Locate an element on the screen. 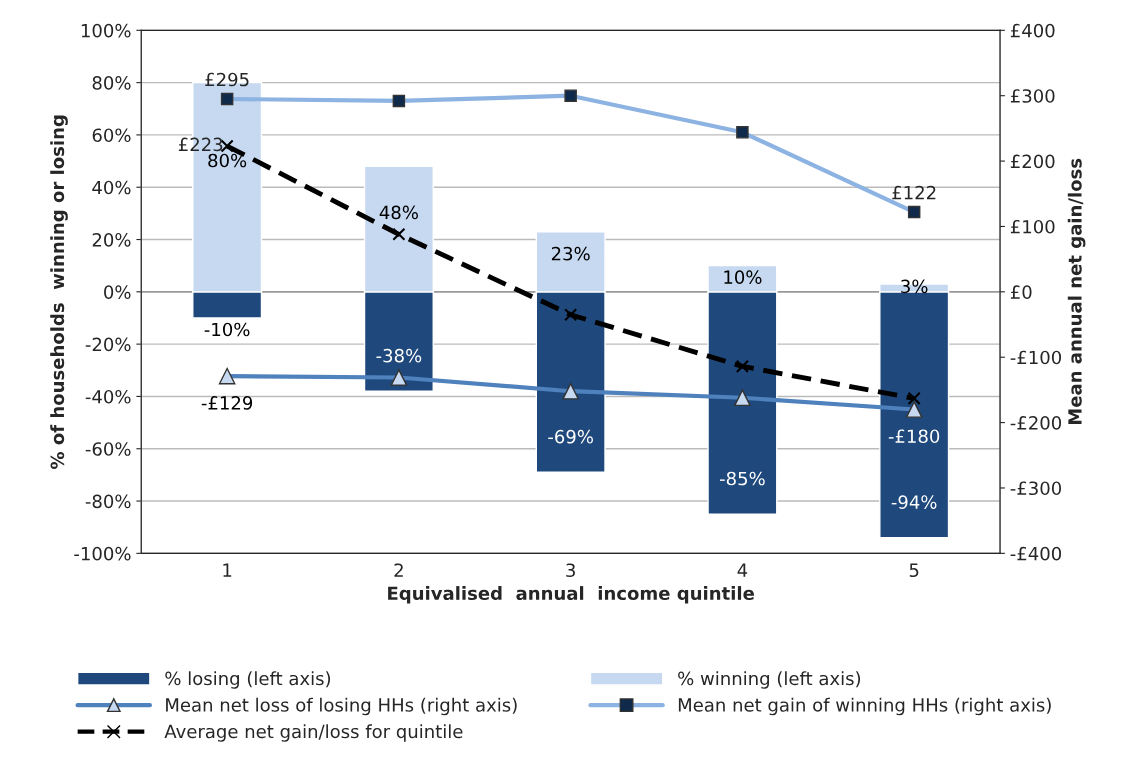 The image size is (1130, 758). y-tick-label: 80% is located at coordinates (111, 83).